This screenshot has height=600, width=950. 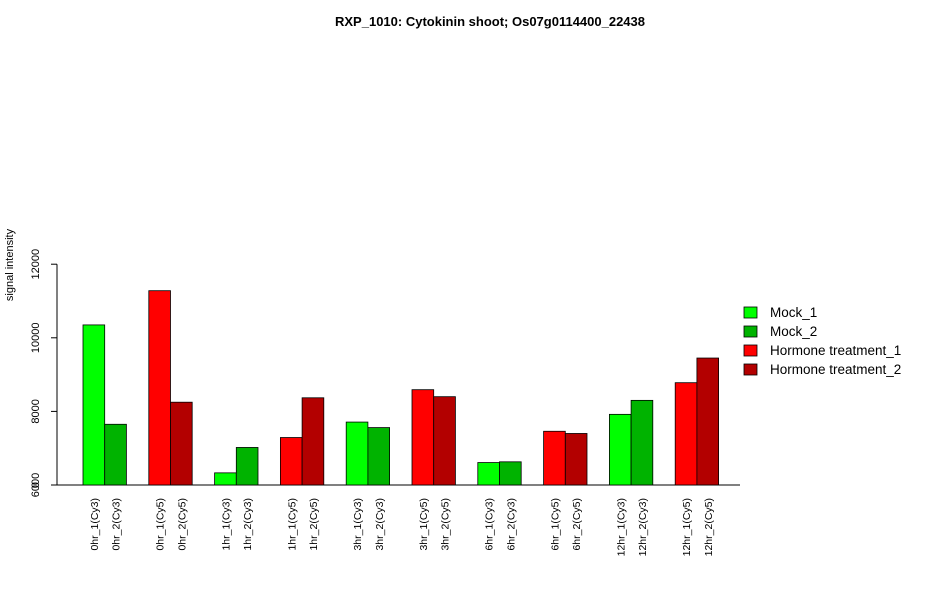 What do you see at coordinates (117, 524) in the screenshot?
I see `x-tick-label: 0hr_2(Cy3)` at bounding box center [117, 524].